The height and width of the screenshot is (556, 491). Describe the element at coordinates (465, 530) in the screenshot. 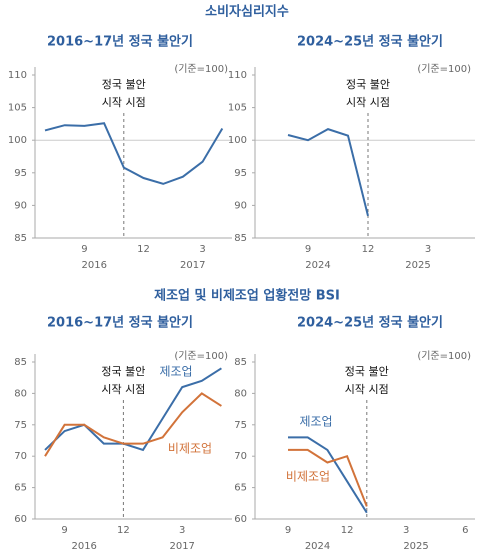

I see `x-tick-label: 6` at that location.